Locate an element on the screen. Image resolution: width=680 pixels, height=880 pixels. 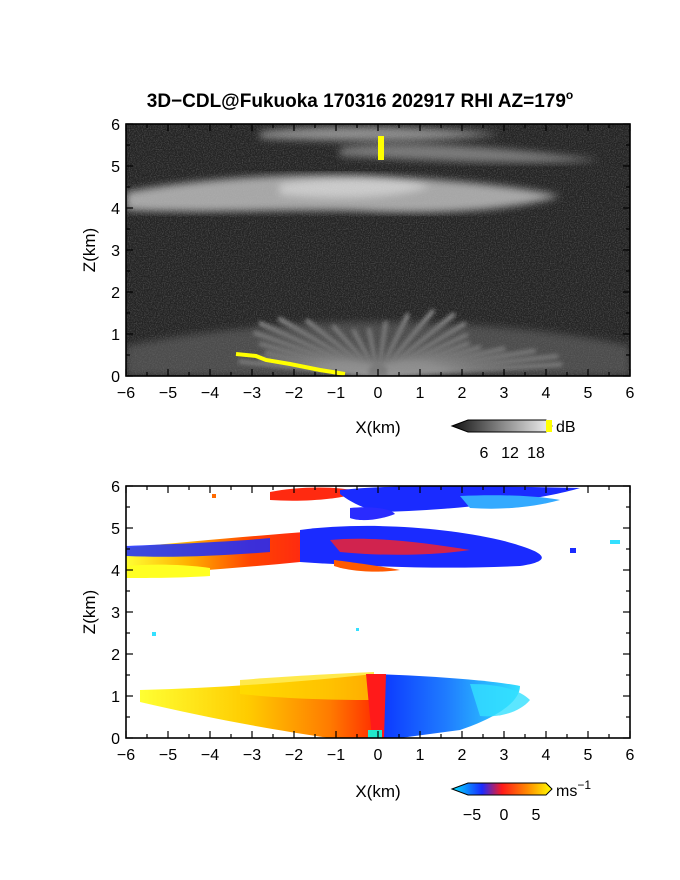
velocity-colorbar: ms−1 −5 0 5 is located at coordinates (520, 801).